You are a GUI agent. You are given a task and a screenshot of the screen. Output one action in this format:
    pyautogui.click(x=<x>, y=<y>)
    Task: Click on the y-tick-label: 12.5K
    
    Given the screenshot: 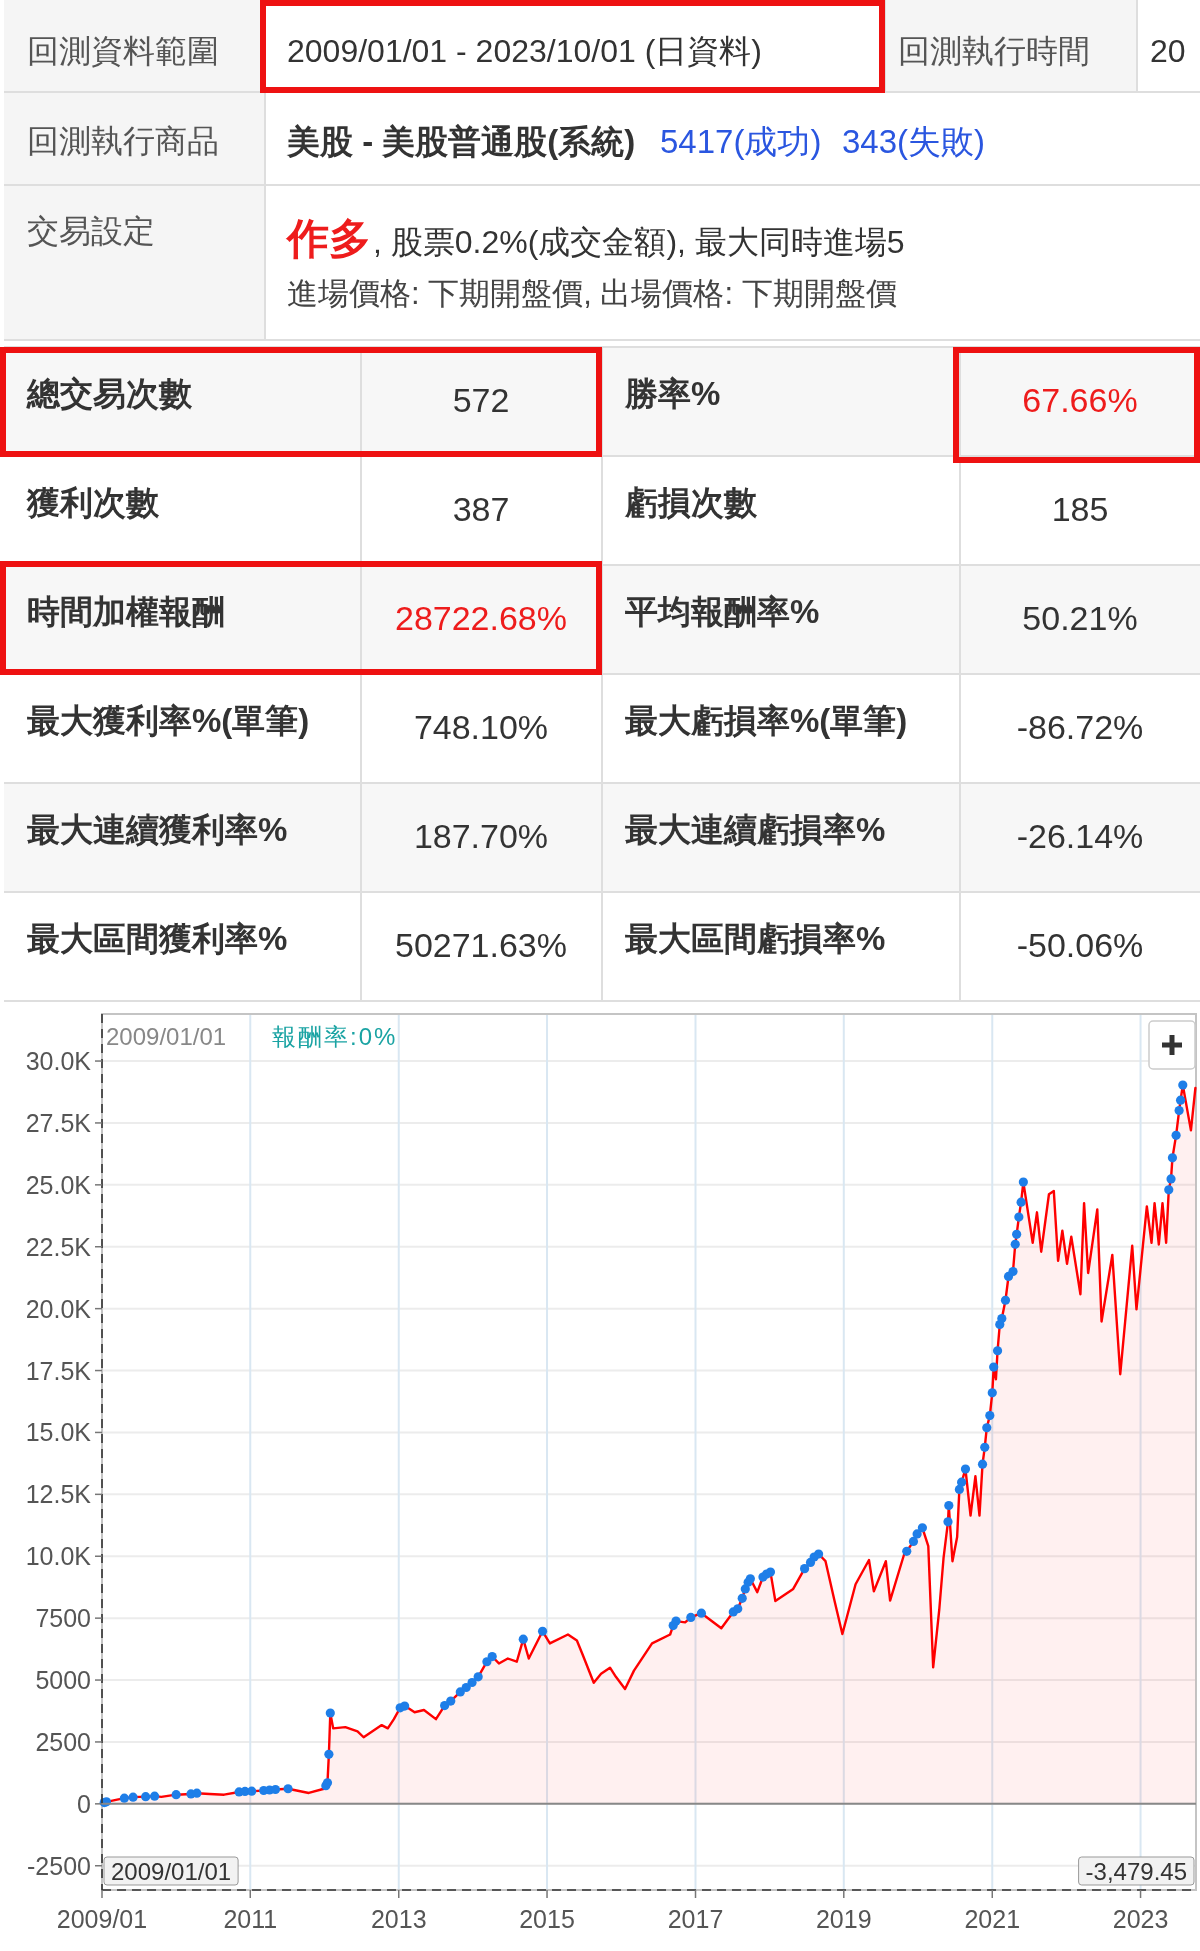 What is the action you would take?
    pyautogui.click(x=58, y=1494)
    